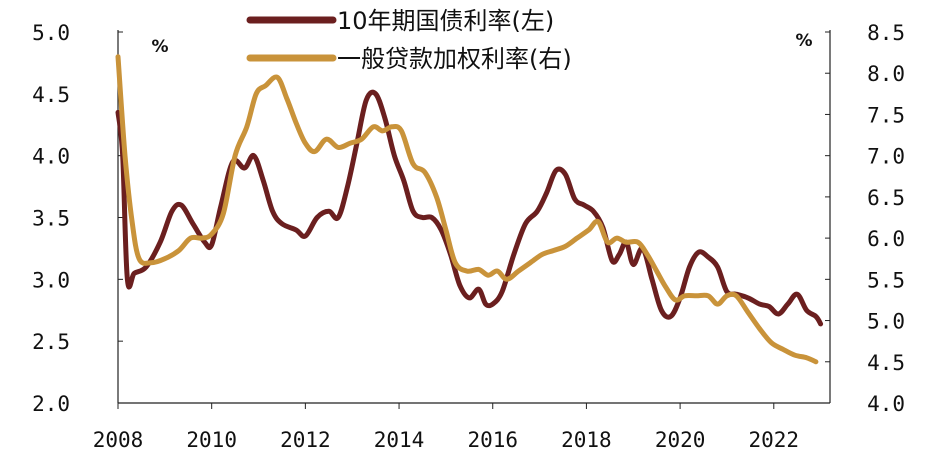 The width and height of the screenshot is (925, 460). Describe the element at coordinates (409, 40) in the screenshot. I see `legend: 10年期国债利率(左) 一般贷款加权利率(右)` at that location.